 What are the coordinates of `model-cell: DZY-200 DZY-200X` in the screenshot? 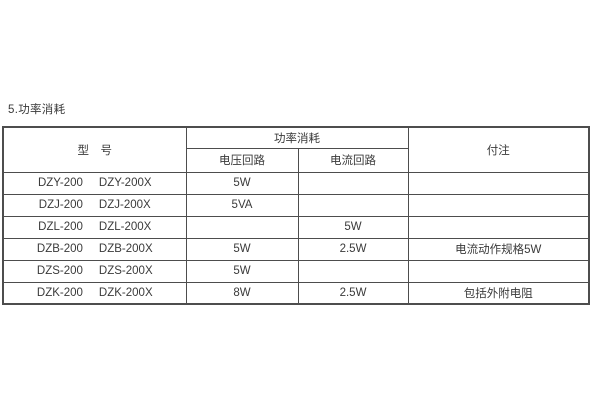 It's located at (94, 183).